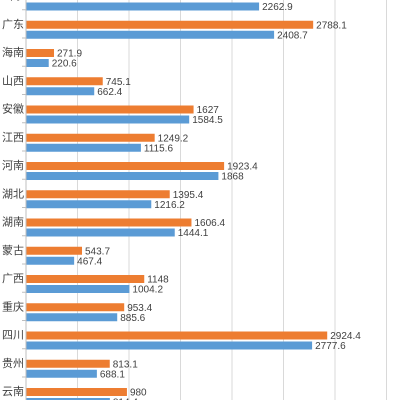 This screenshot has height=400, width=400. Describe the element at coordinates (13, 24) in the screenshot. I see `category-label: 广东` at that location.